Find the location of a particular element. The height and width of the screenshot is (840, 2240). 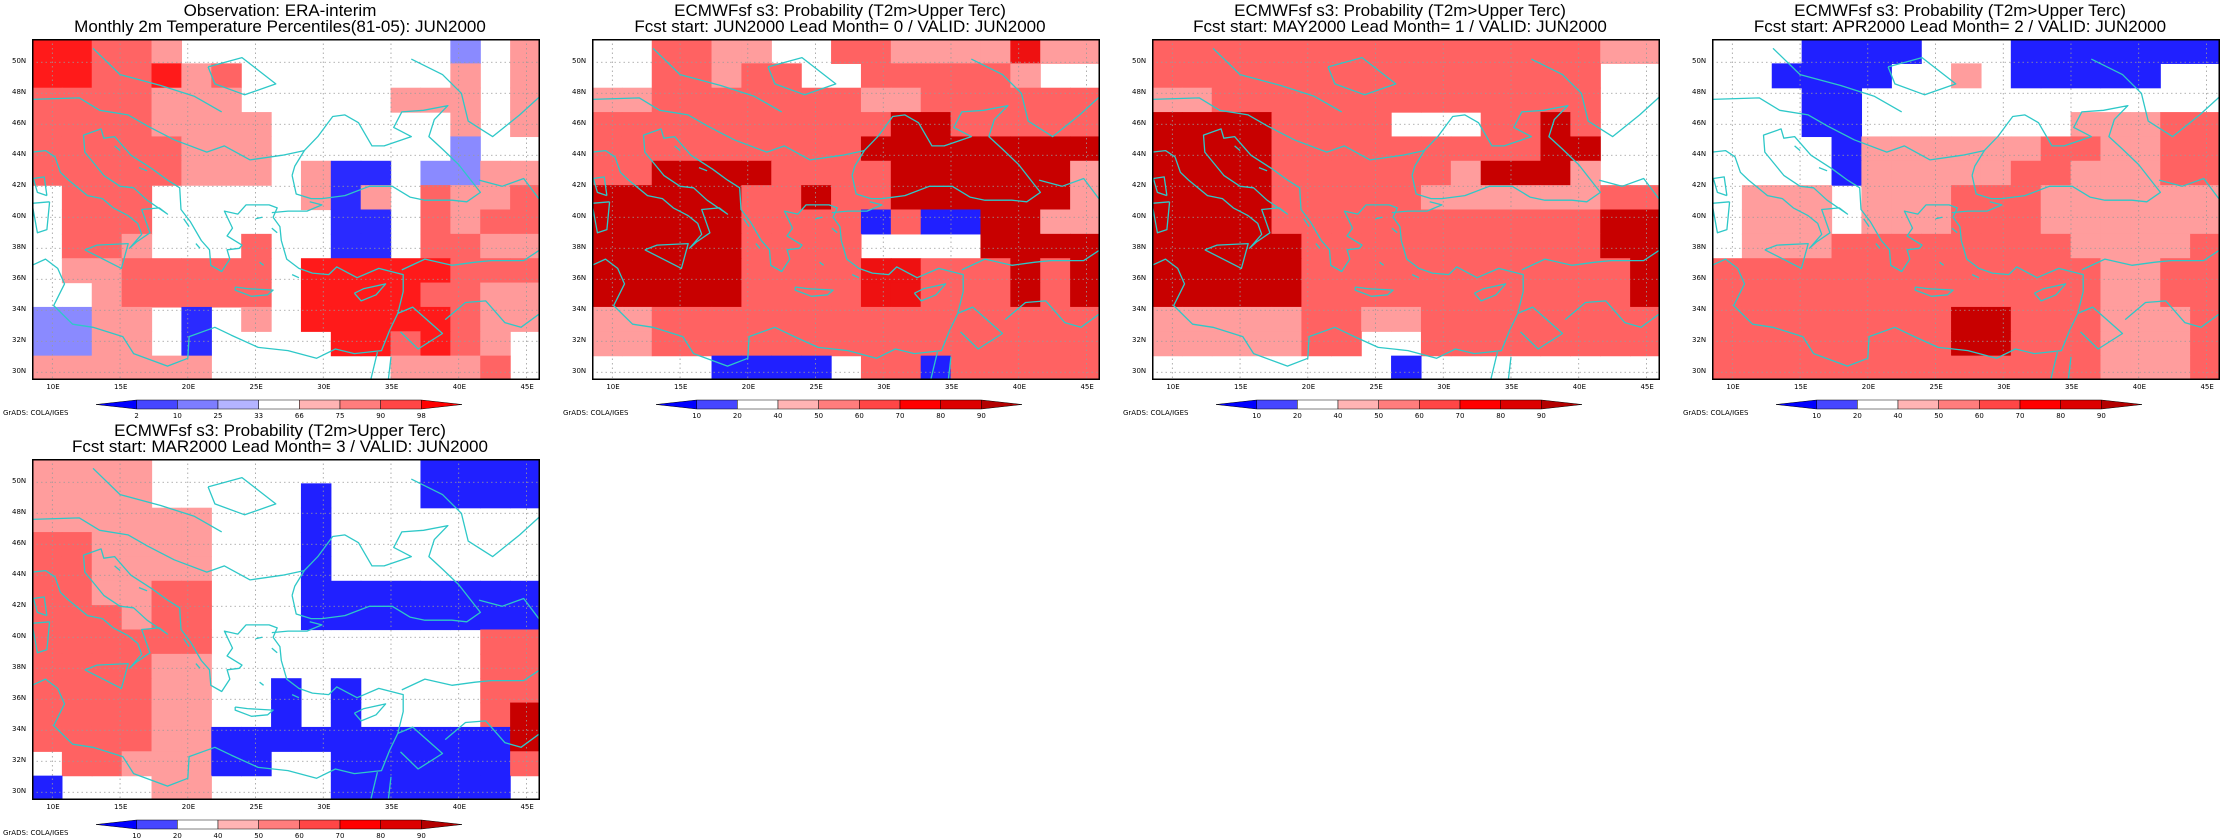

x-tick-label: 35E is located at coordinates (391, 387).